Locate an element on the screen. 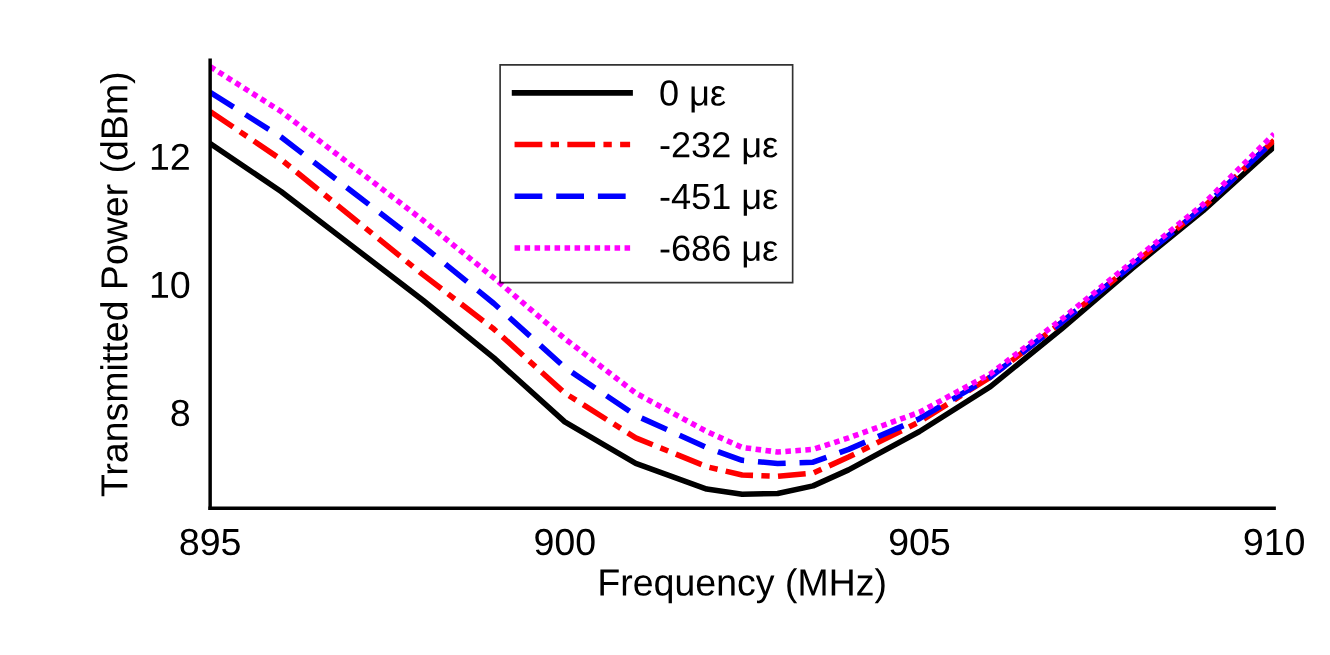 The height and width of the screenshot is (655, 1330). y-tick-label: 10 is located at coordinates (170, 285).